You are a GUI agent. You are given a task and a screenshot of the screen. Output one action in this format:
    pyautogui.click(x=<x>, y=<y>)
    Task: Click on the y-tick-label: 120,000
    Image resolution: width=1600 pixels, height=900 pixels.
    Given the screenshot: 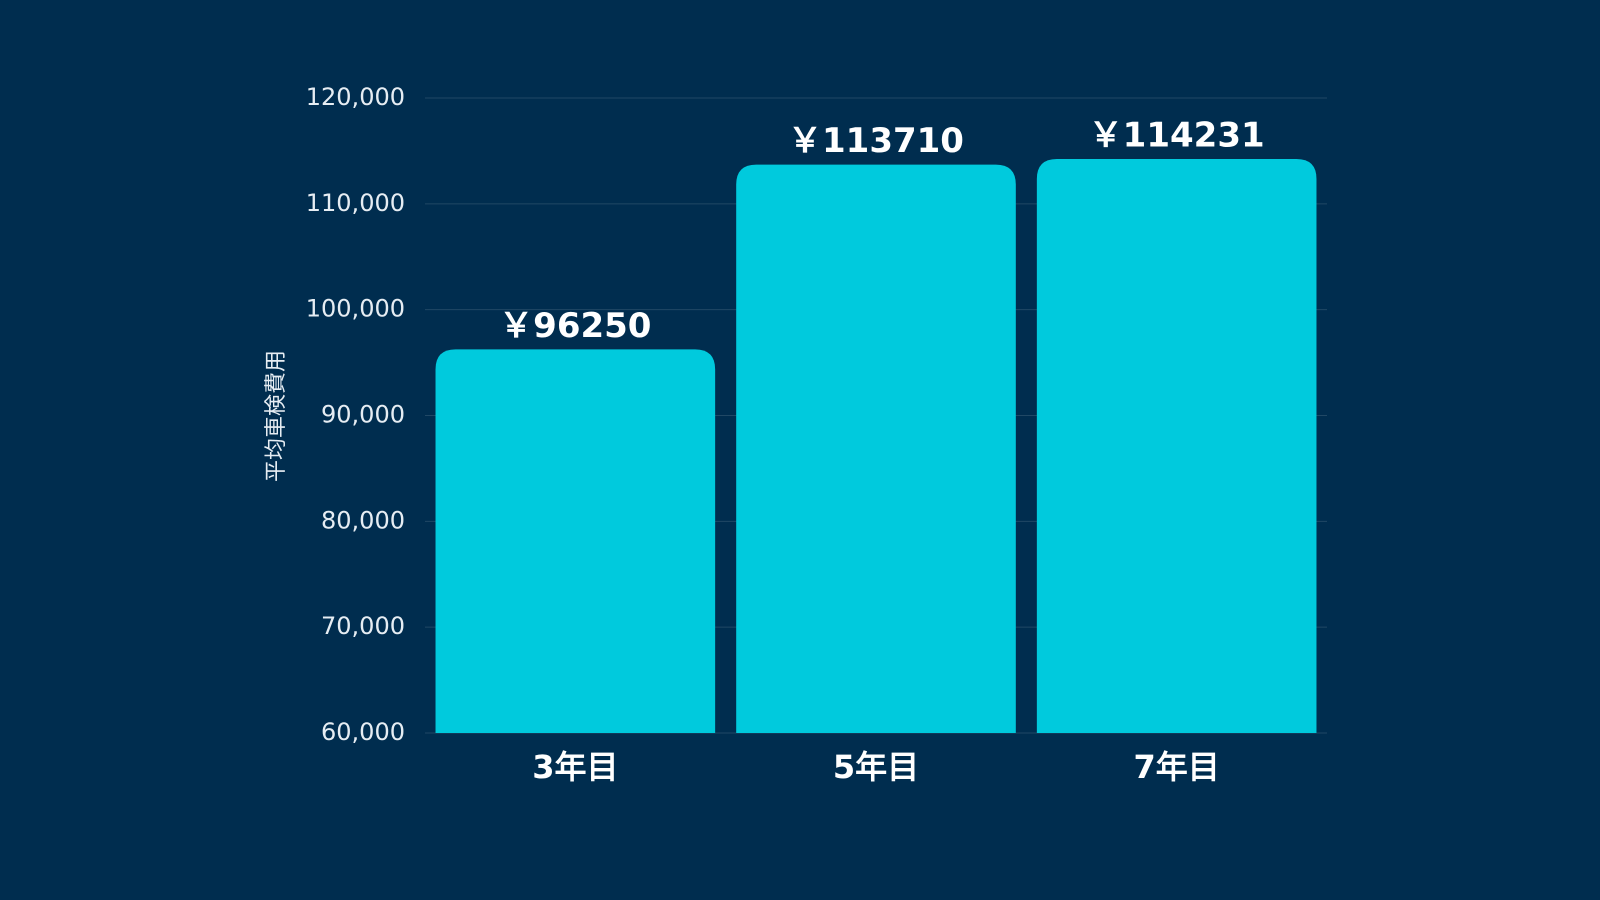 What is the action you would take?
    pyautogui.click(x=355, y=97)
    